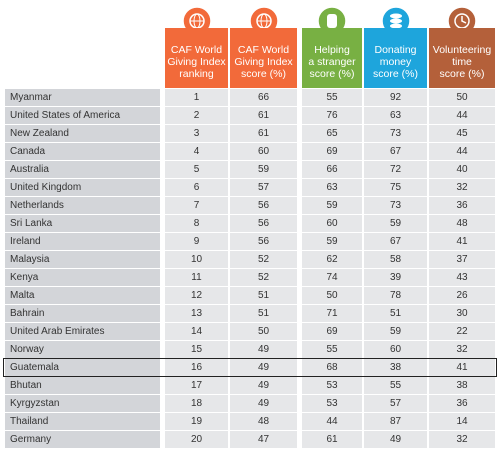 This screenshot has width=500, height=454. What do you see at coordinates (196, 169) in the screenshot?
I see `value-cell: 5` at bounding box center [196, 169].